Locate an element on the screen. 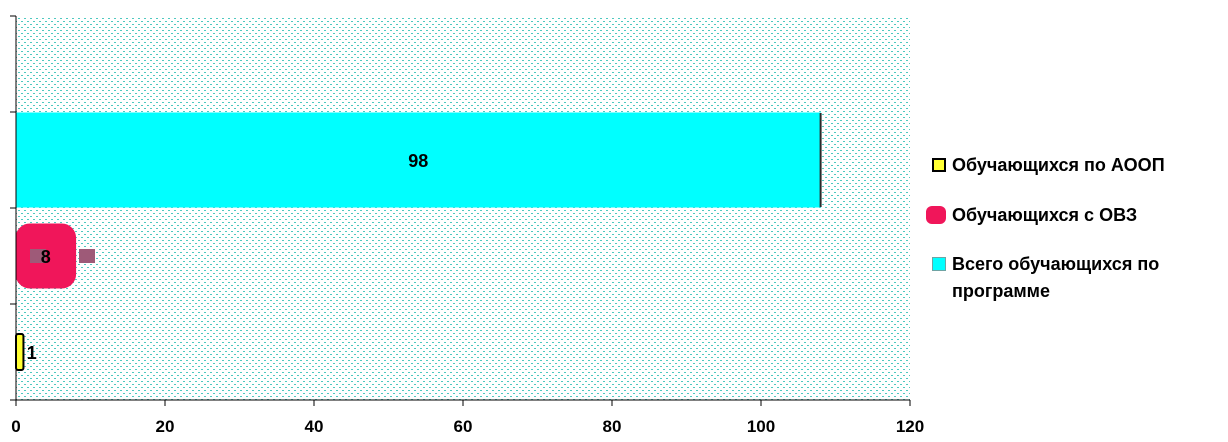 This screenshot has width=1228, height=442. legend-item-ovz: Обучающихся с ОВЗ is located at coordinates (1075, 215).